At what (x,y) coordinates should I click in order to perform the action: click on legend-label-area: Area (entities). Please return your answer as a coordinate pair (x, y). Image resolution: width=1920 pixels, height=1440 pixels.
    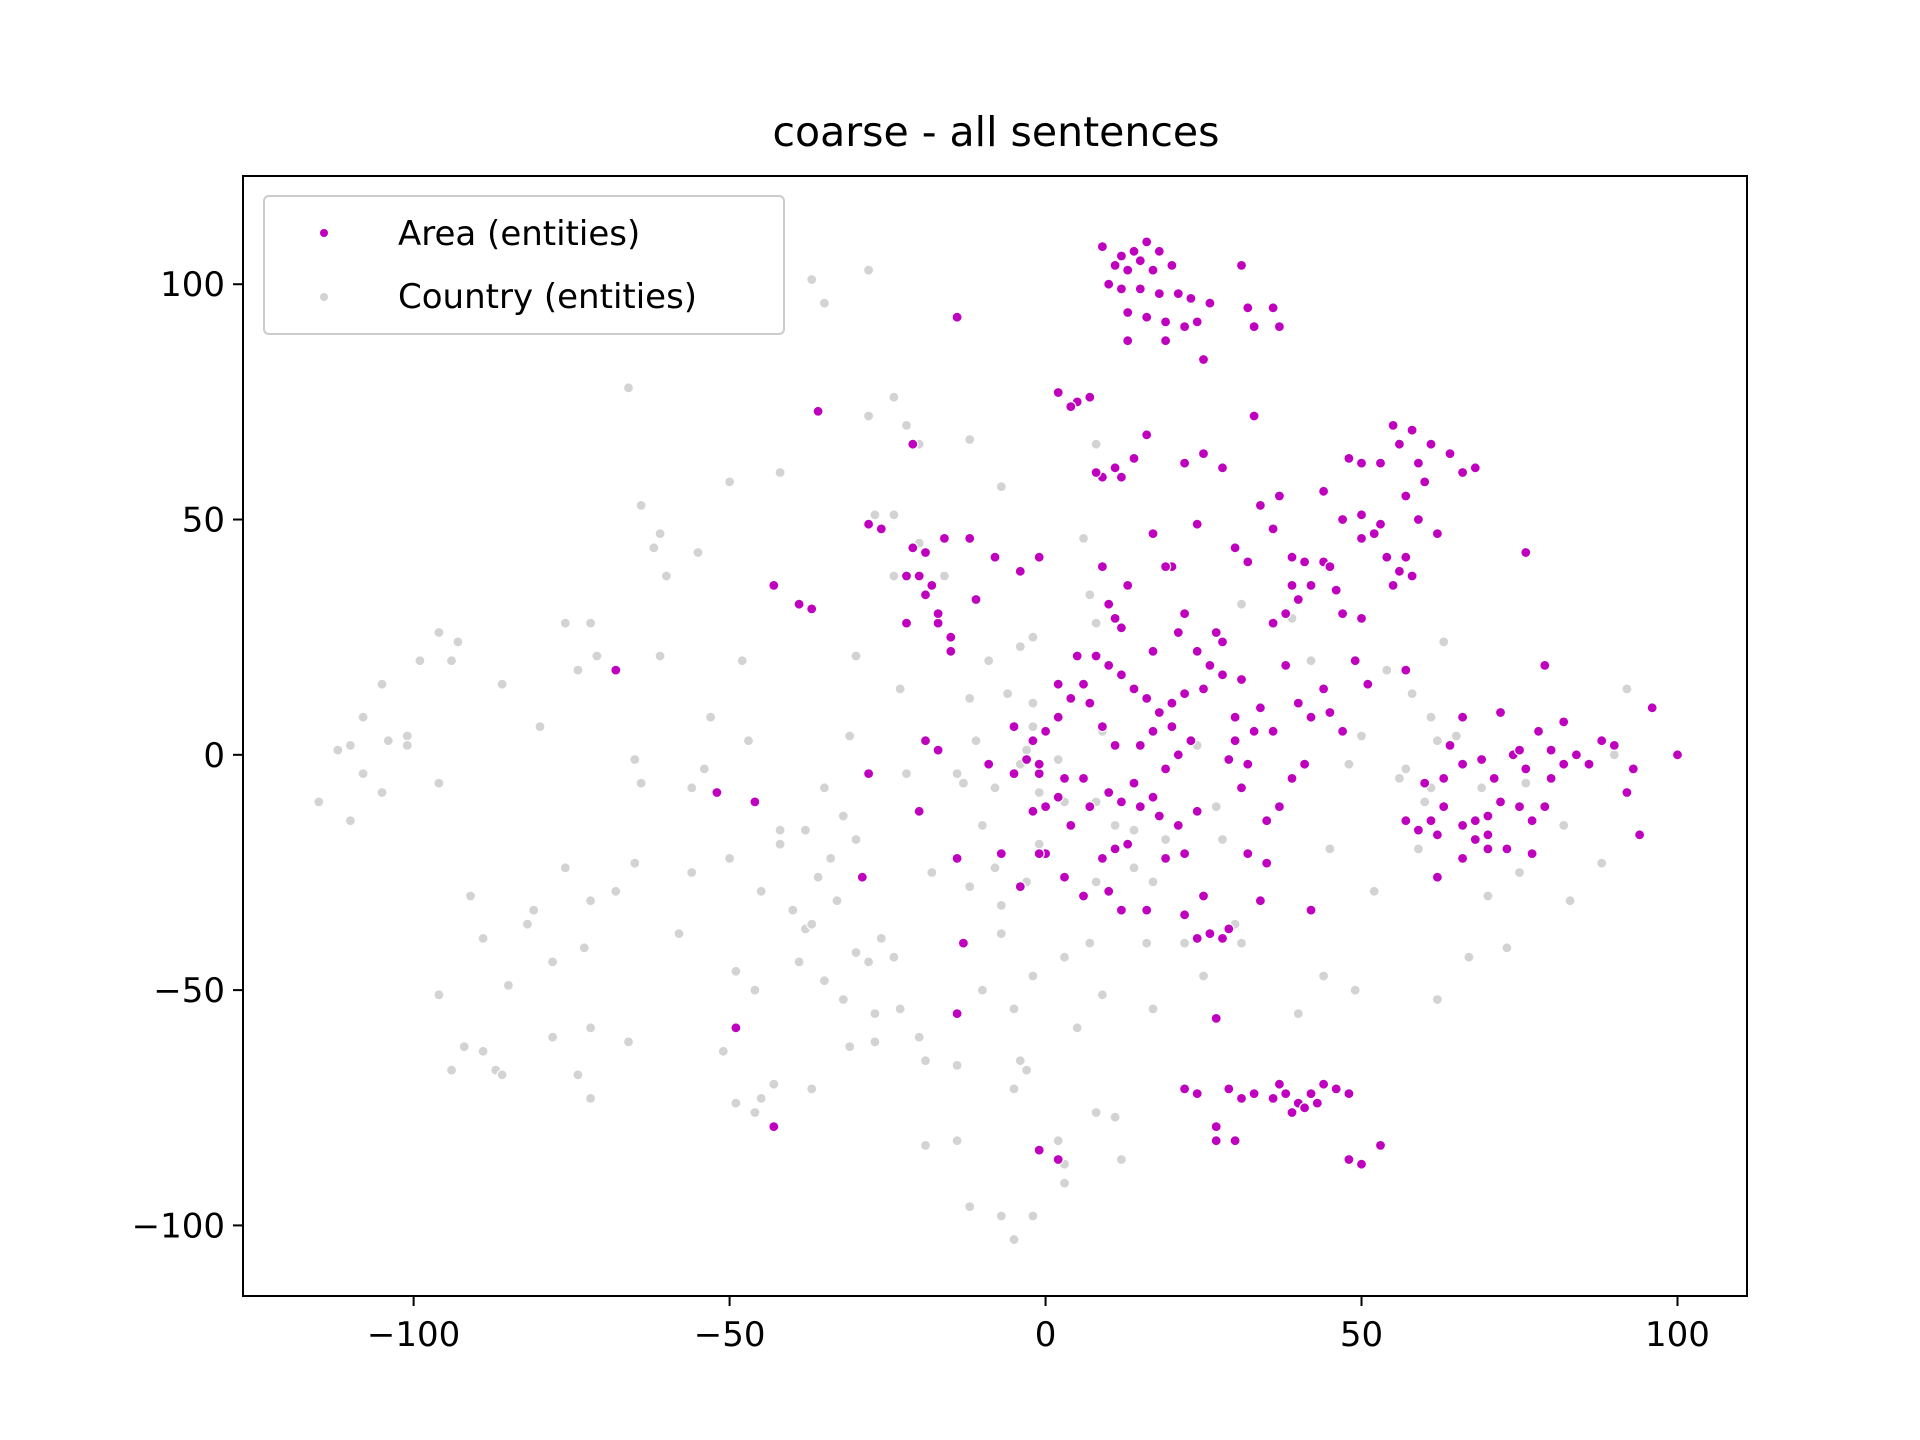
    Looking at the image, I should click on (519, 234).